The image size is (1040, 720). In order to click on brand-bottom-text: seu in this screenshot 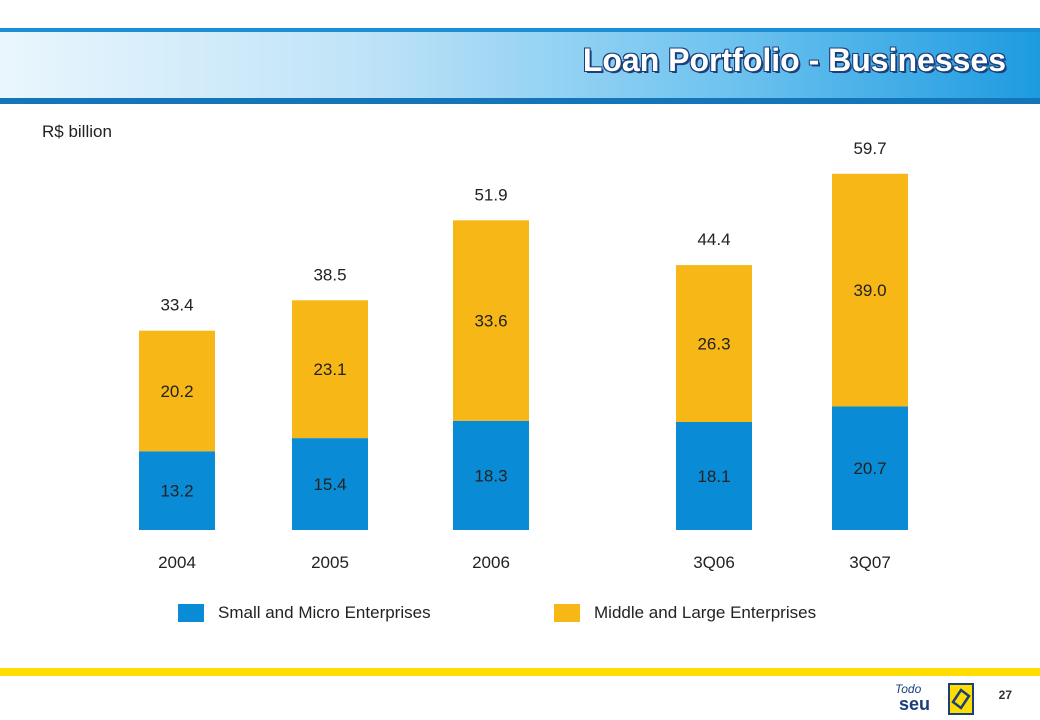, I will do `click(915, 704)`.